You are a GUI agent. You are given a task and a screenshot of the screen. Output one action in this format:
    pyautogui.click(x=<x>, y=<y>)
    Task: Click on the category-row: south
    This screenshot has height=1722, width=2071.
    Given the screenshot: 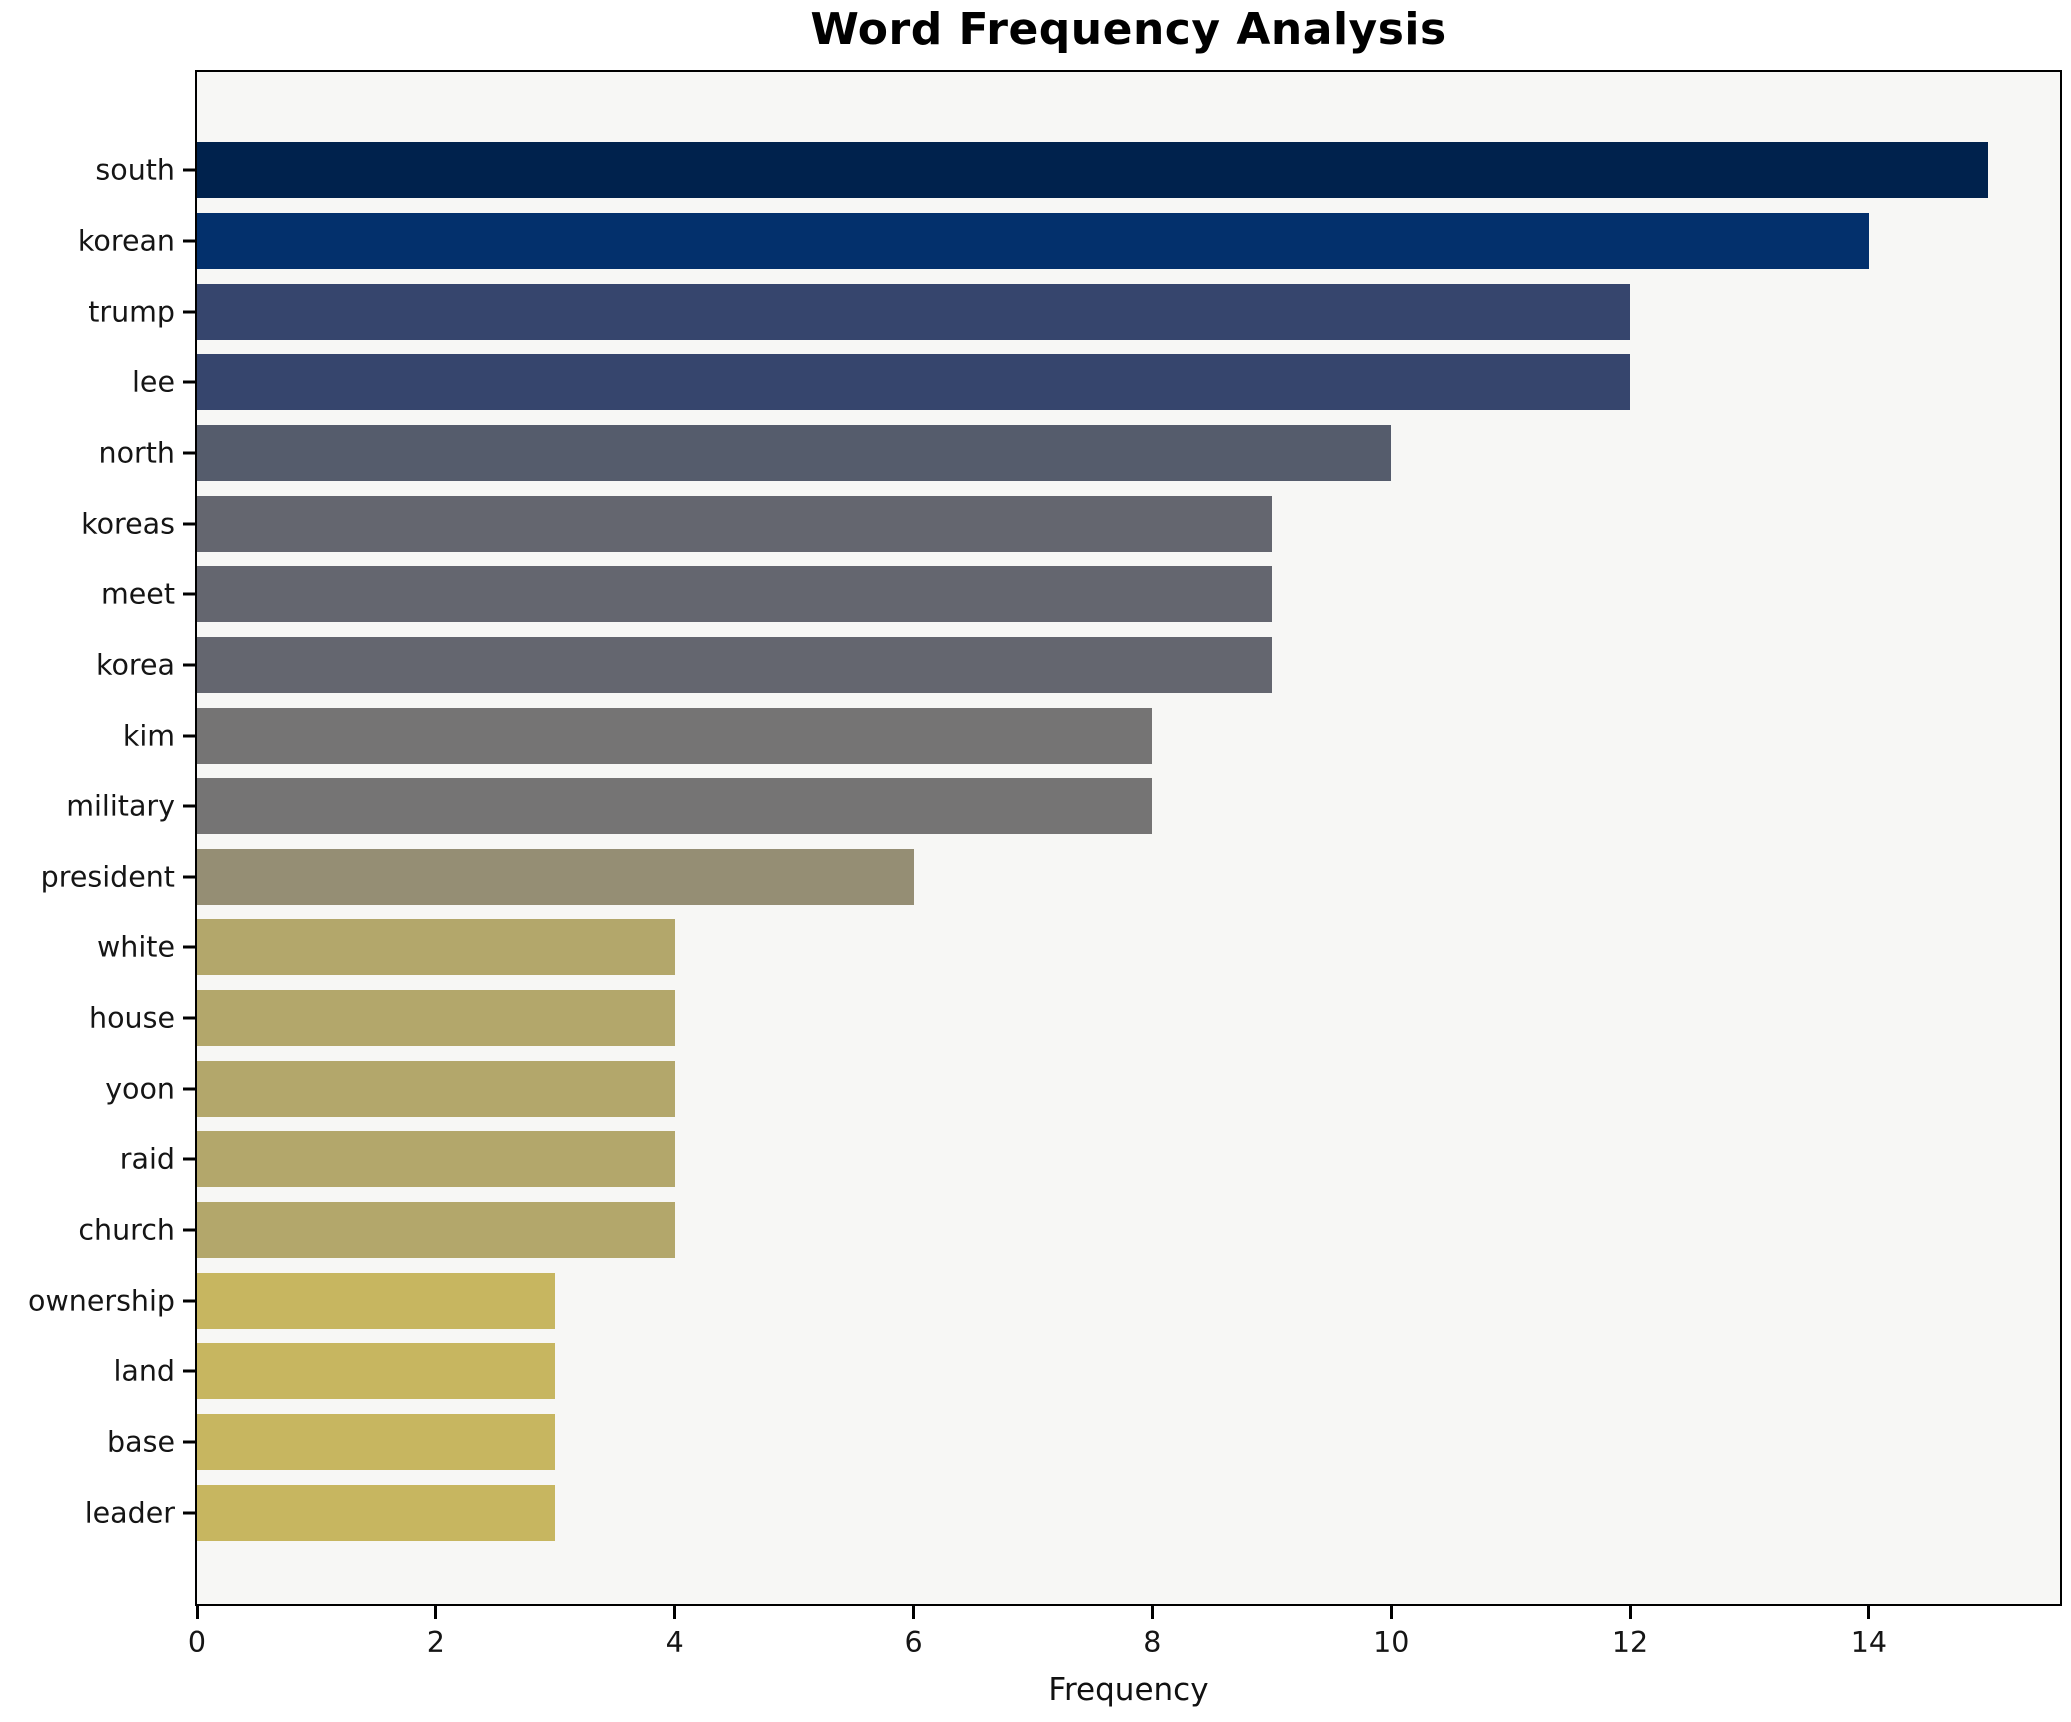 What is the action you would take?
    pyautogui.click(x=1035, y=170)
    